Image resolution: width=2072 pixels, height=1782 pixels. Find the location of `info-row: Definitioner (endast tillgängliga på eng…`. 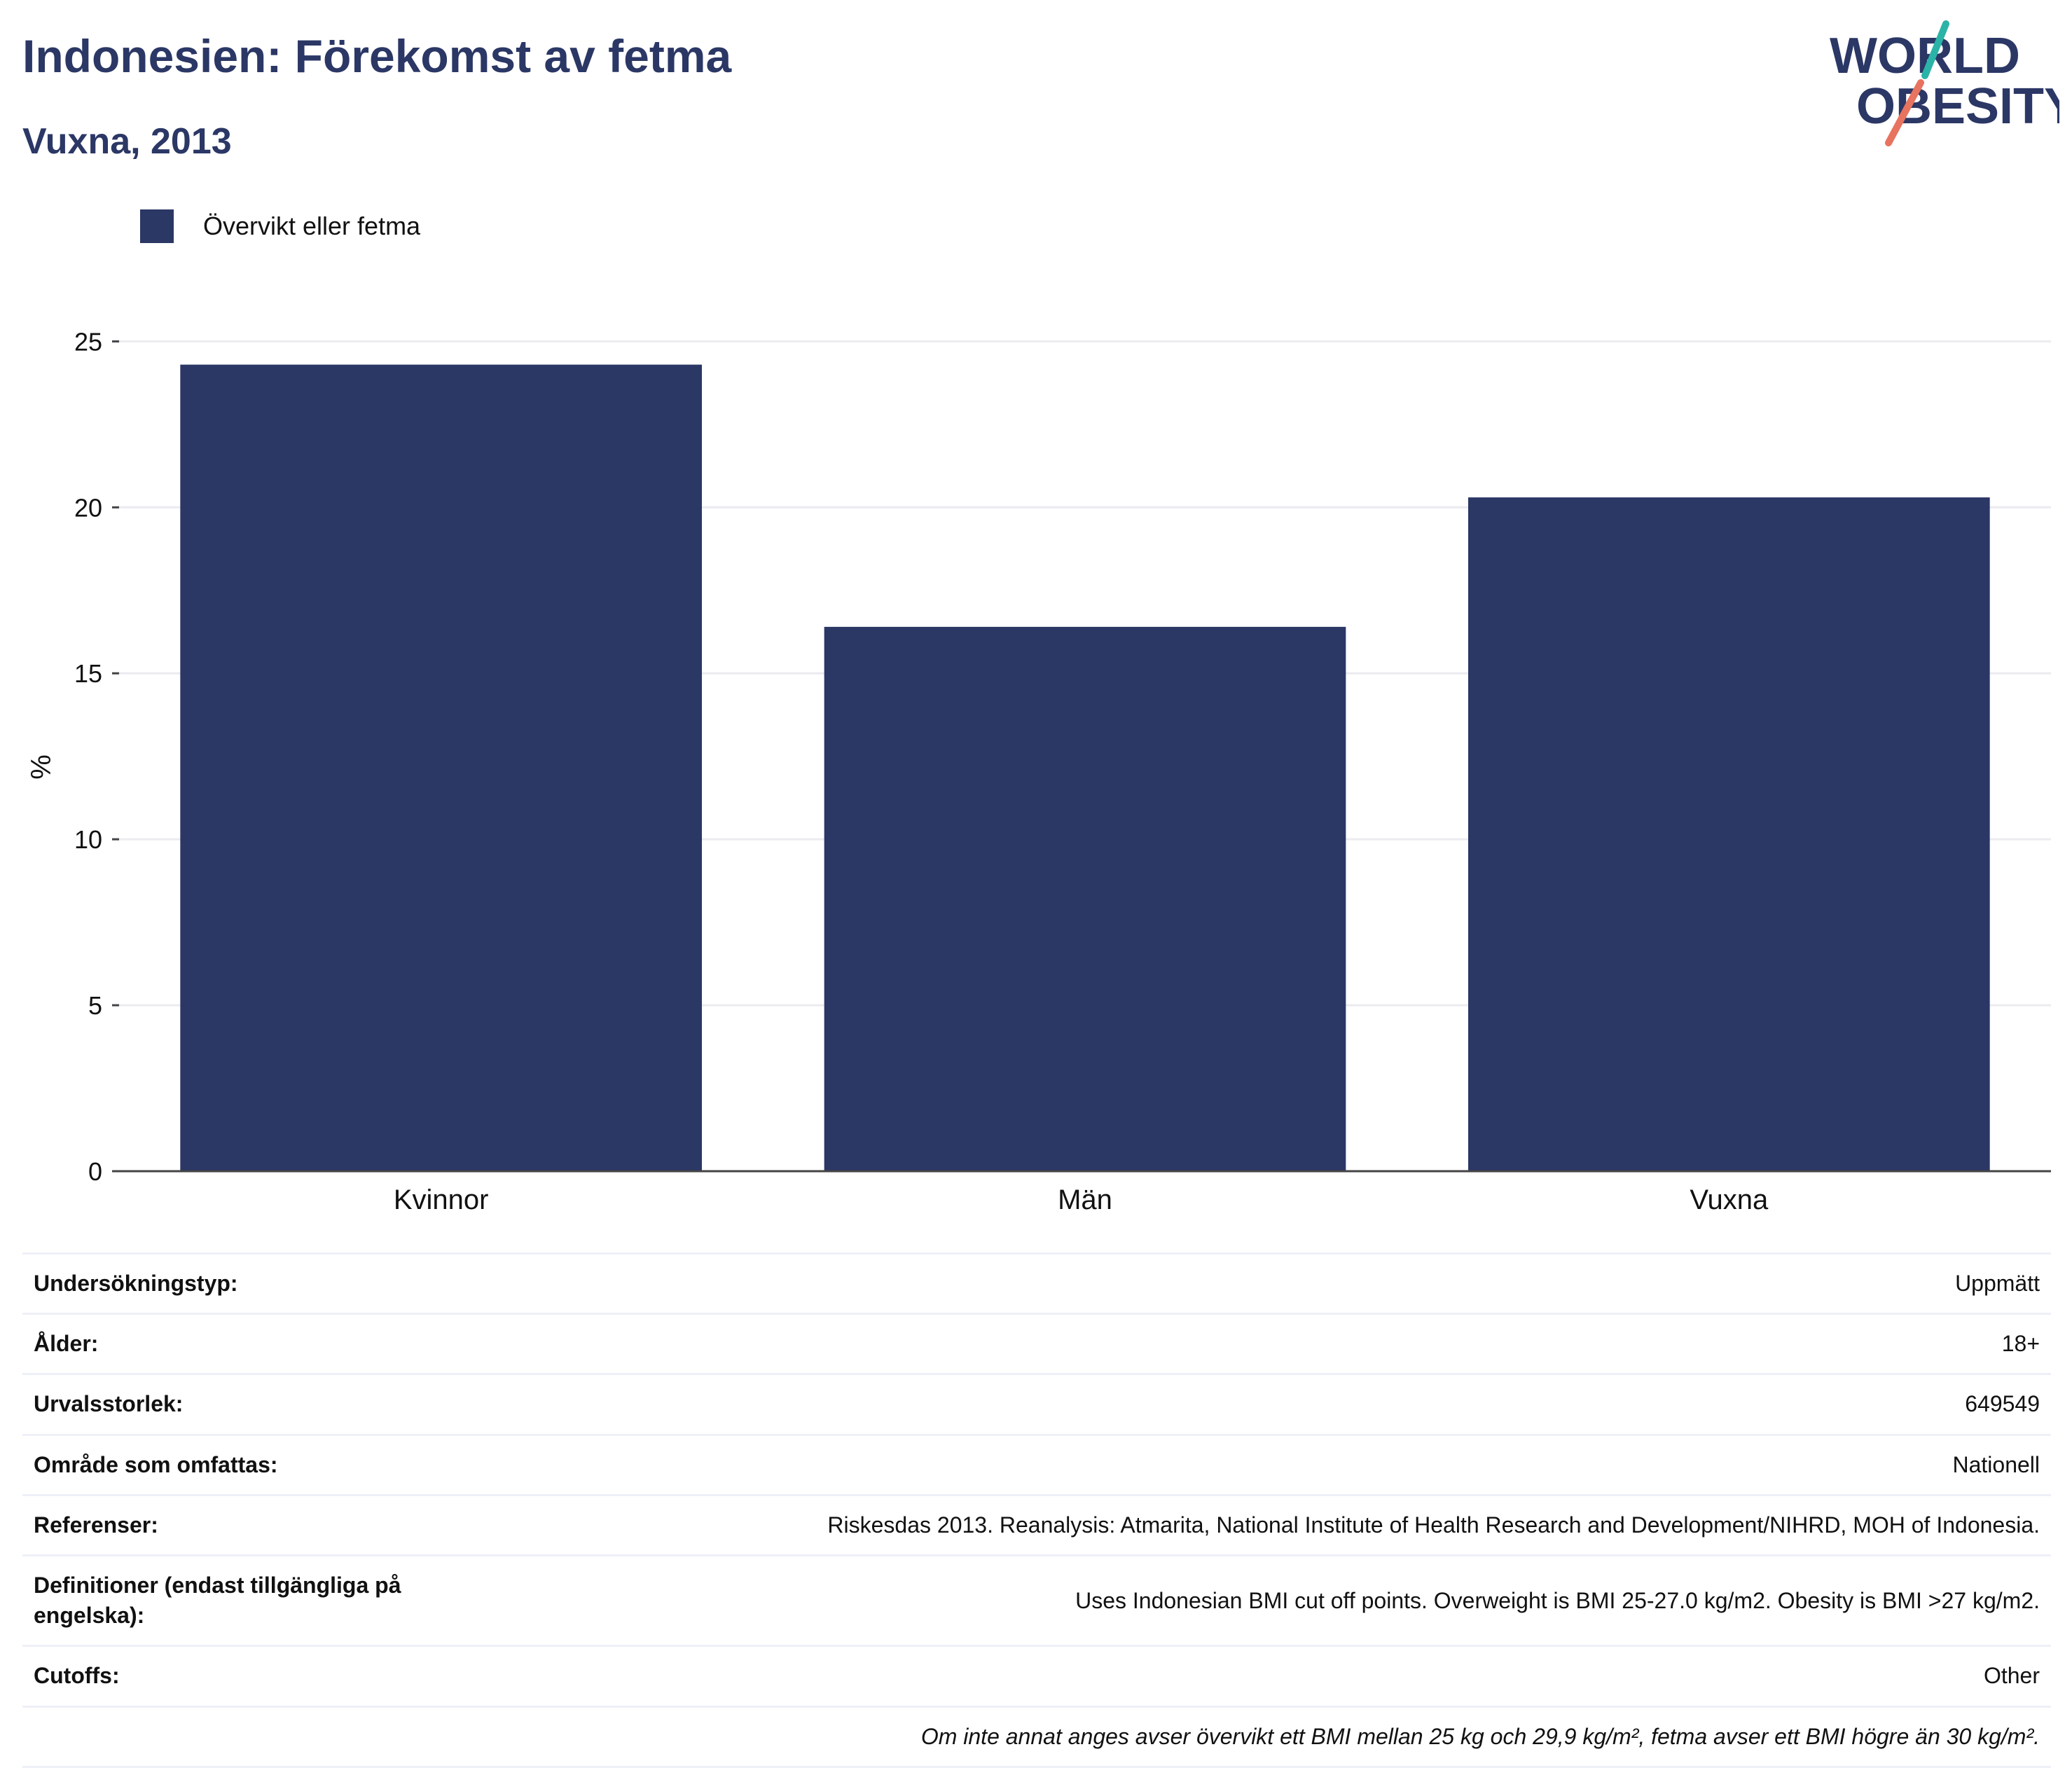

info-row: Definitioner (endast tillgängliga på eng… is located at coordinates (1037, 1600).